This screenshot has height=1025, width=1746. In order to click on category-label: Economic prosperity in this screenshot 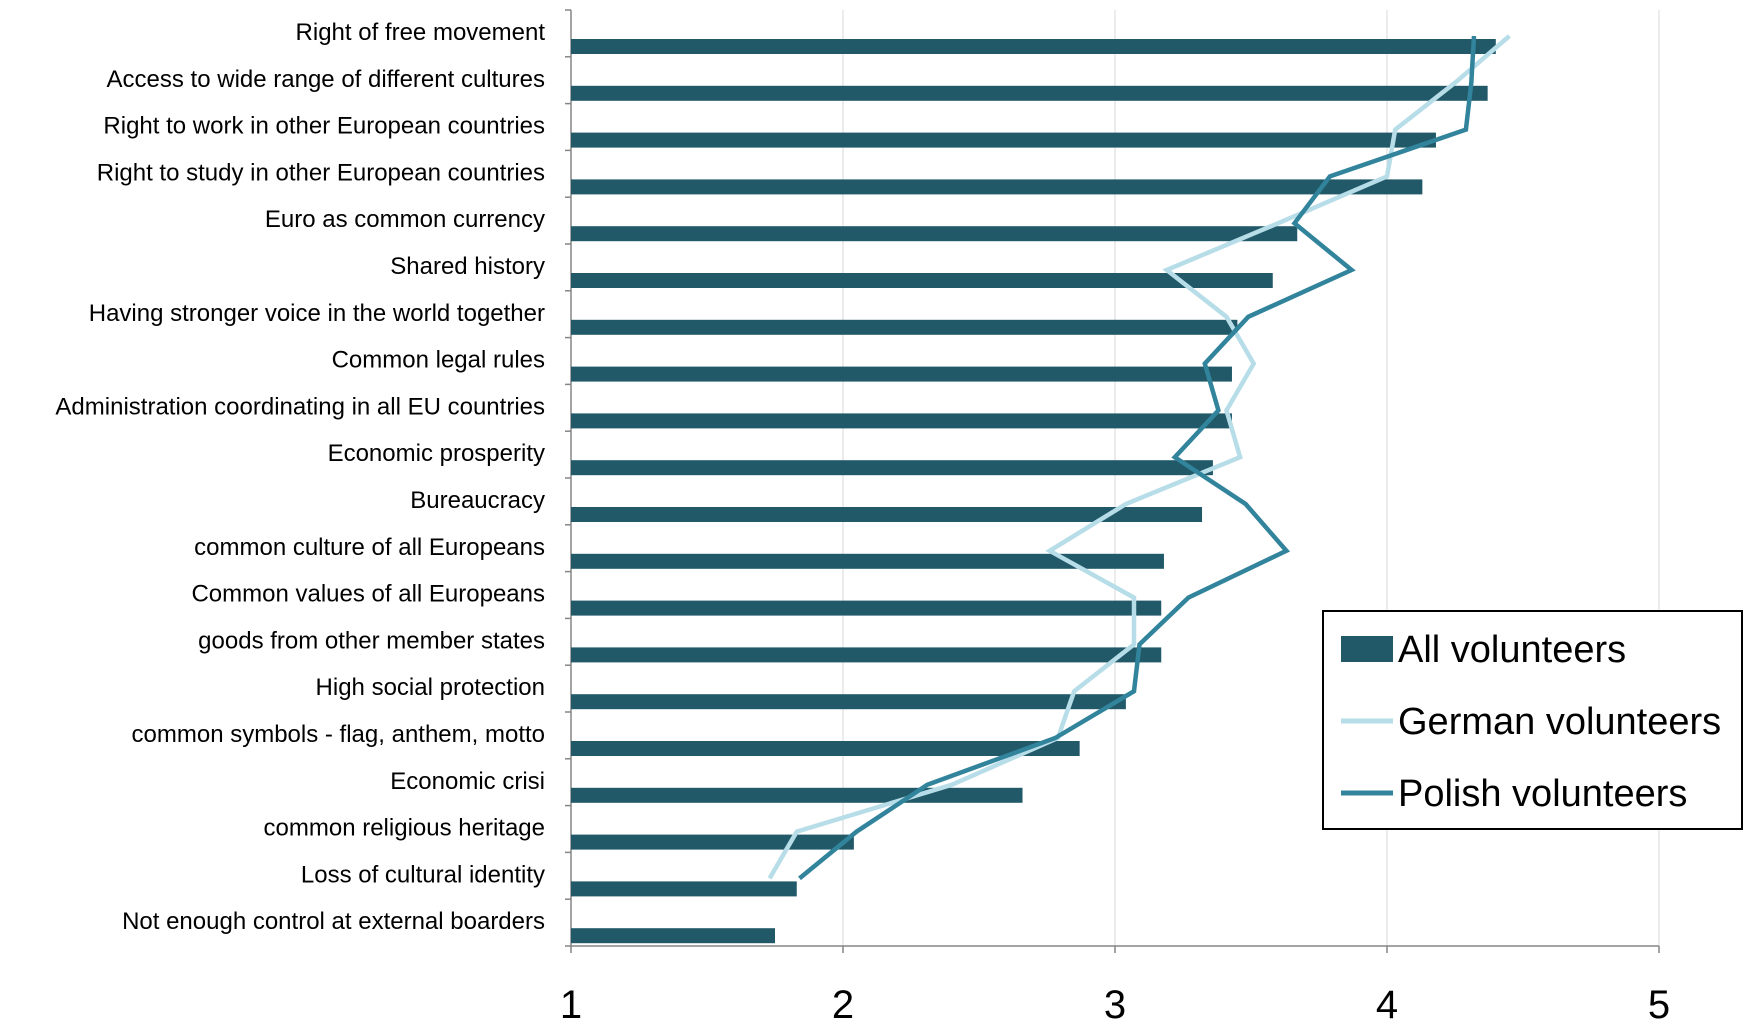, I will do `click(436, 453)`.